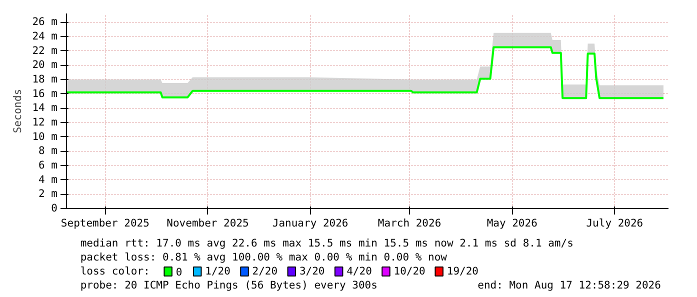  What do you see at coordinates (265, 272) in the screenshot?
I see `legend-label: 2/20` at bounding box center [265, 272].